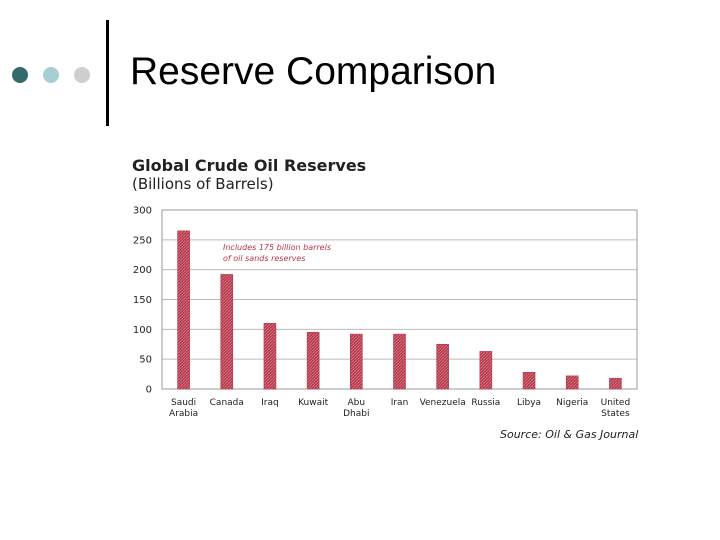 Image resolution: width=720 pixels, height=540 pixels. Describe the element at coordinates (142, 211) in the screenshot. I see `y-tick-label: 300` at that location.